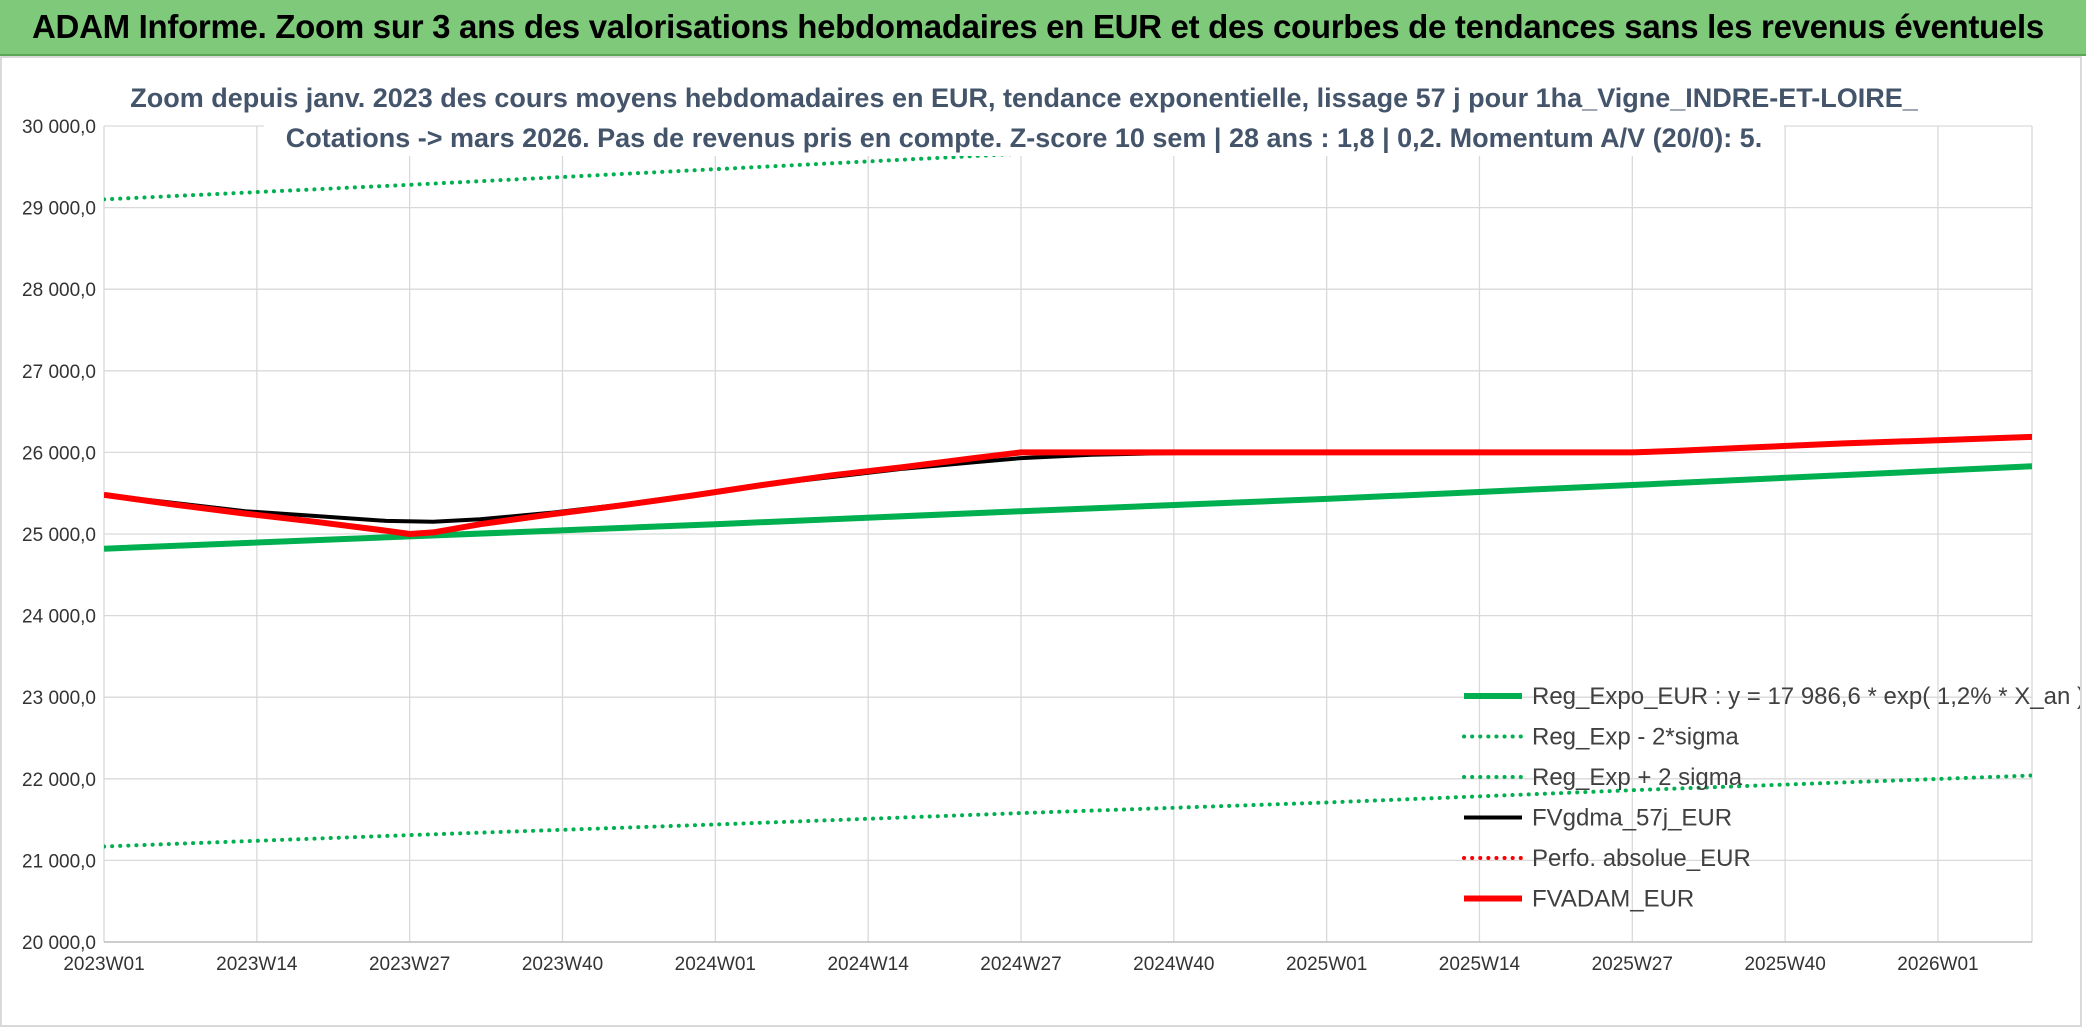 The width and height of the screenshot is (2086, 1031). What do you see at coordinates (1637, 777) in the screenshot?
I see `legend-label-3: Reg_Exp + 2 sigma` at bounding box center [1637, 777].